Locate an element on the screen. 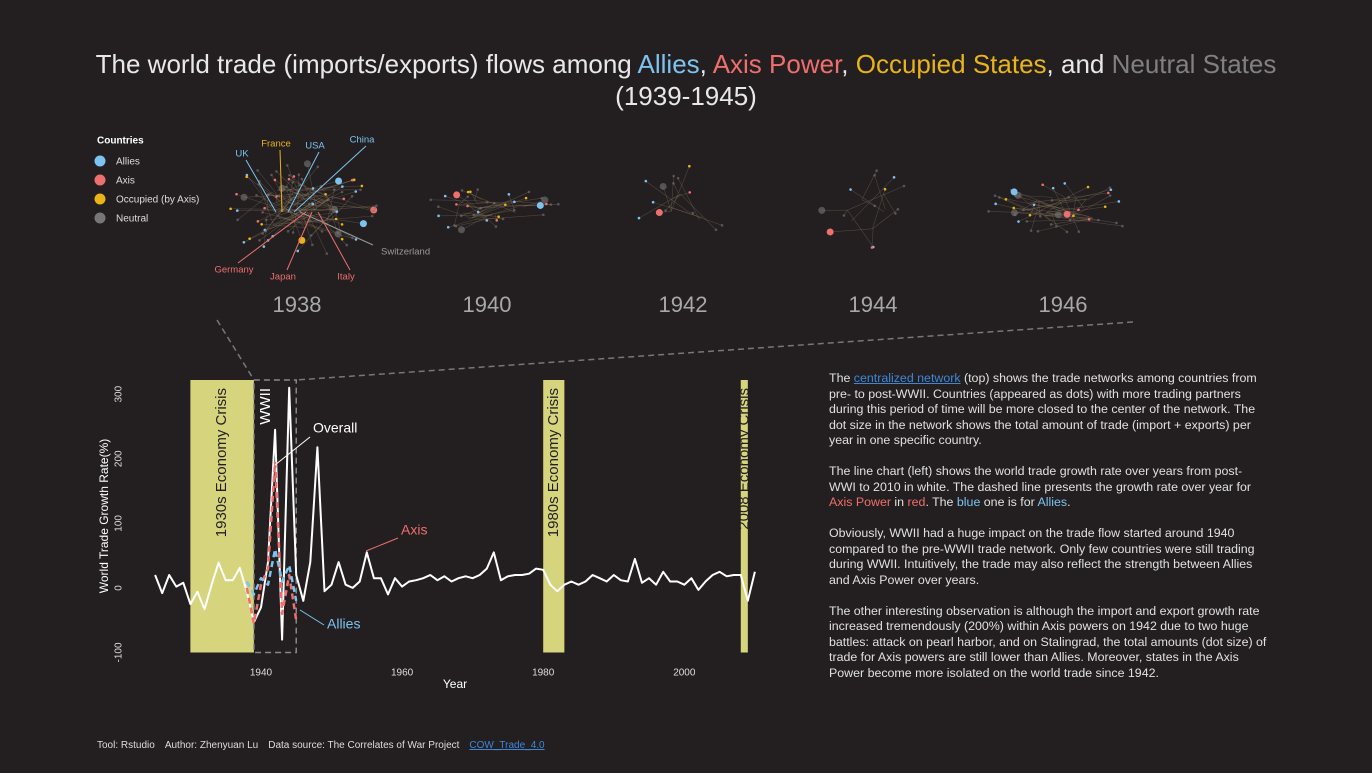 Image resolution: width=1372 pixels, height=773 pixels. network-year: 1938 is located at coordinates (297, 304).